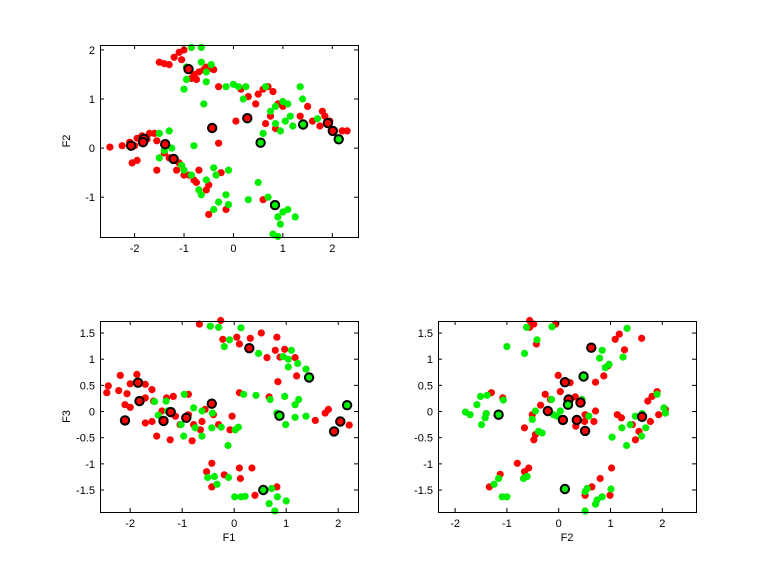  I want to click on y-tick-label: 0.5, so click(87, 386).